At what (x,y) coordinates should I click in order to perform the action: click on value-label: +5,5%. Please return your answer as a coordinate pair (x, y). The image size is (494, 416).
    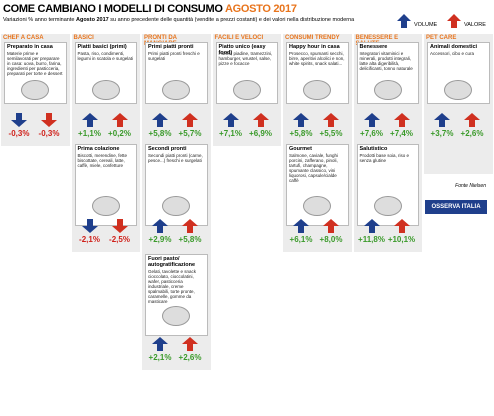
    Looking at the image, I should click on (331, 133).